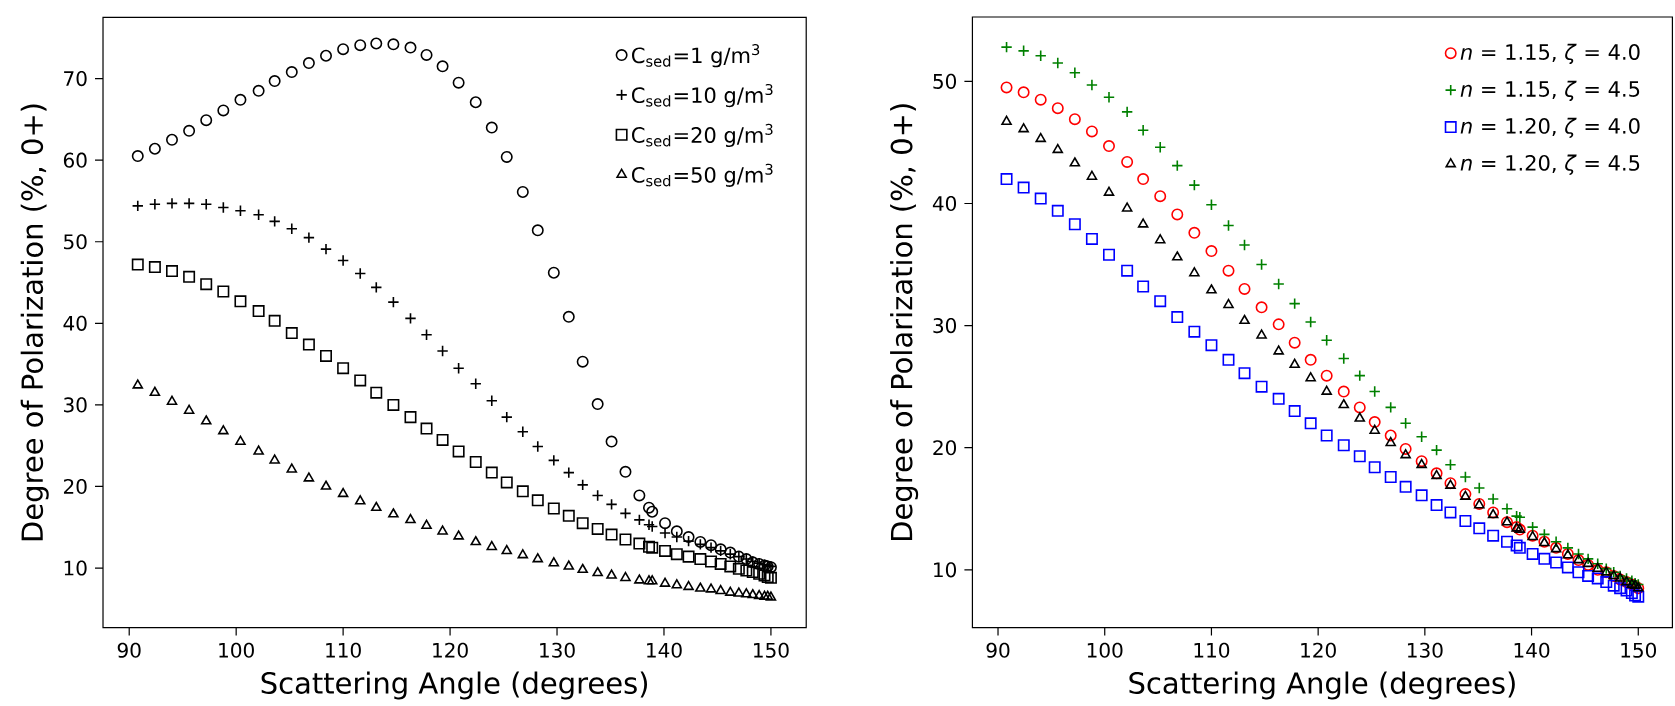 This screenshot has height=706, width=1675. What do you see at coordinates (75, 78) in the screenshot?
I see `y-tick-label: 70` at bounding box center [75, 78].